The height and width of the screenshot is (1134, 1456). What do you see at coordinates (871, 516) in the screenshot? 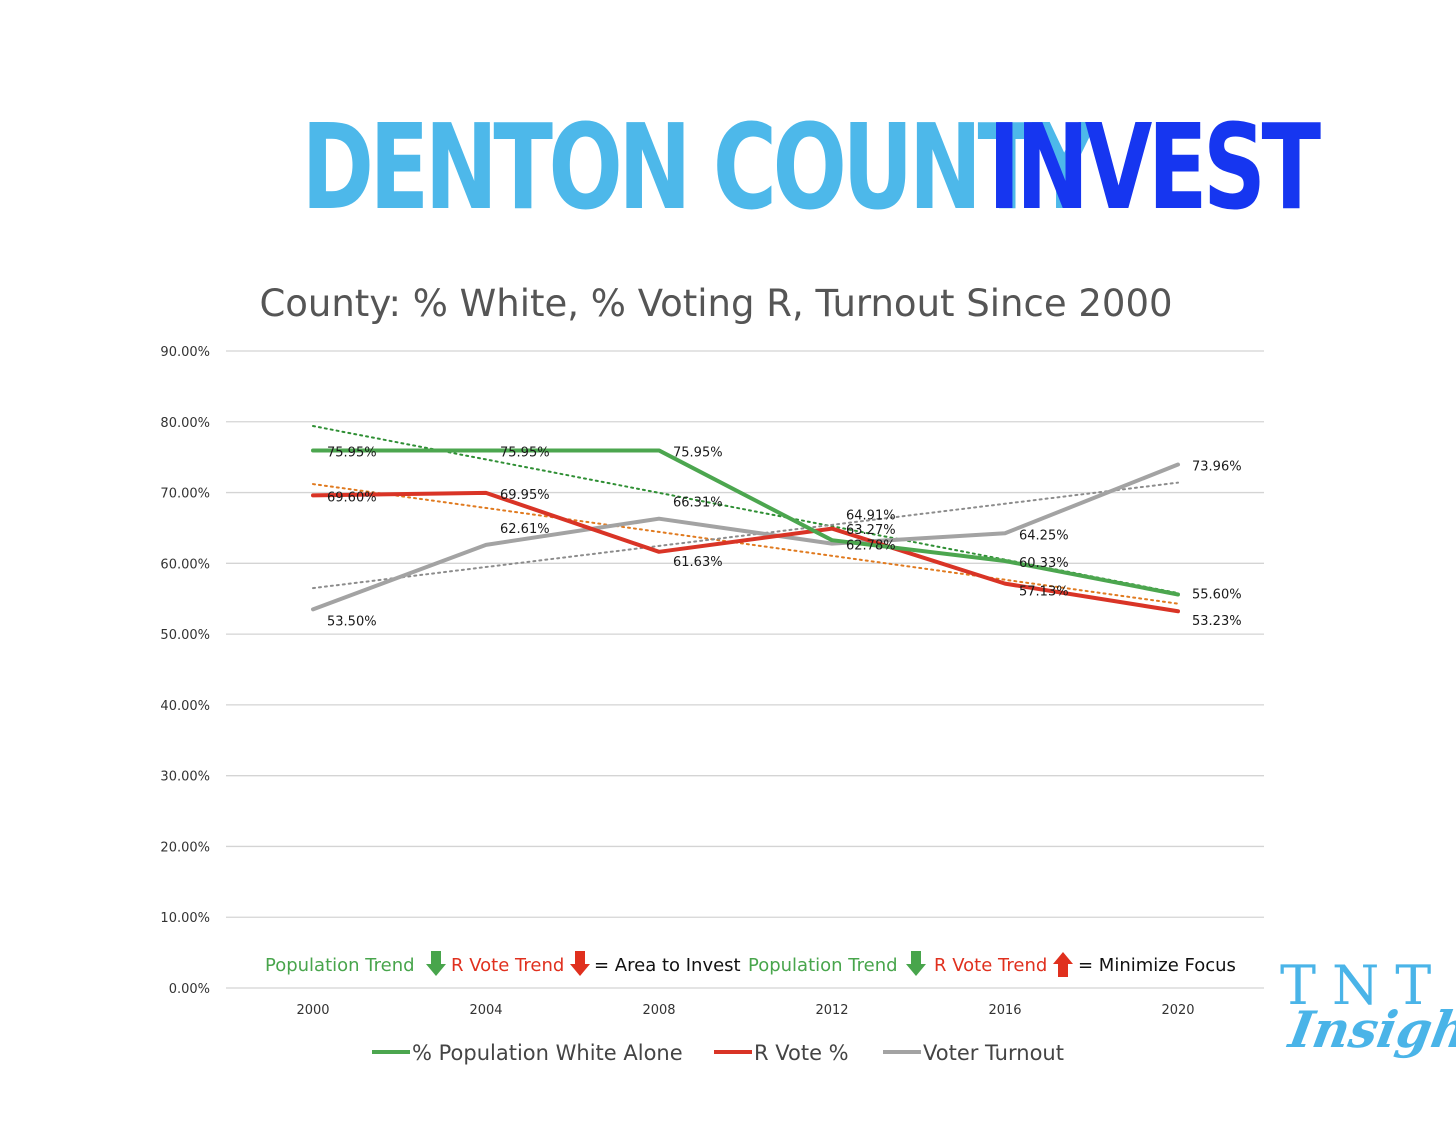
I see `data-label: 64.91%` at bounding box center [871, 516].